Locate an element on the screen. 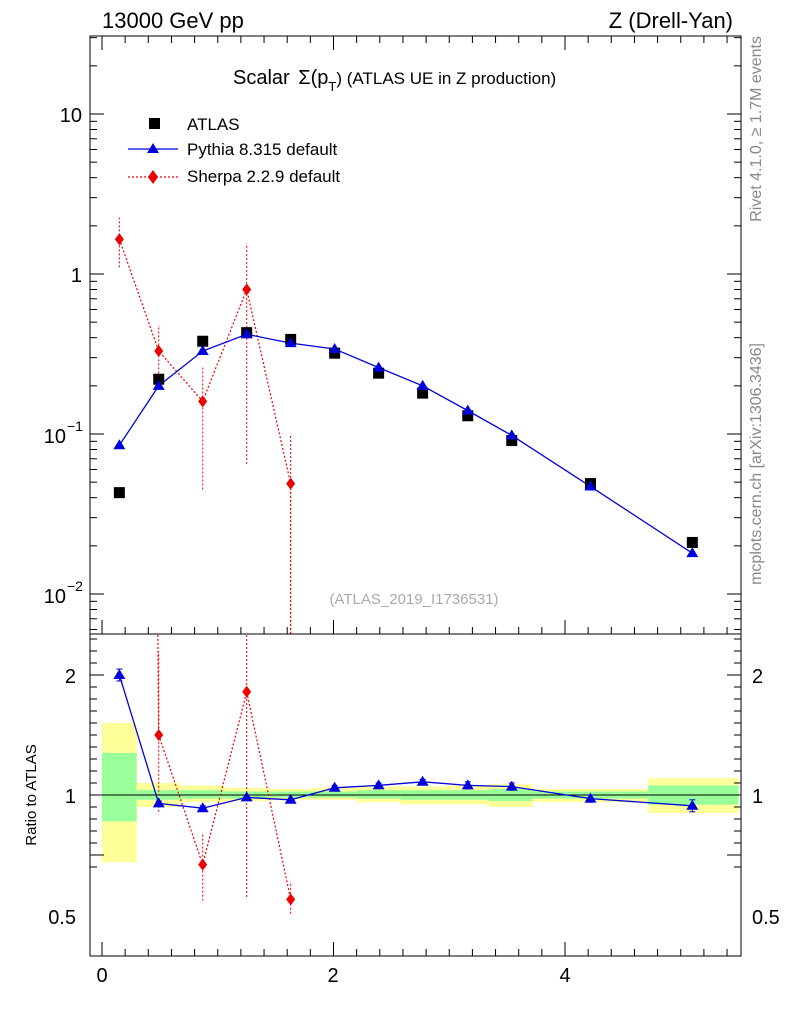 The width and height of the screenshot is (786, 1024). ratio-ytick-0.5-right: 0.5 is located at coordinates (766, 918).